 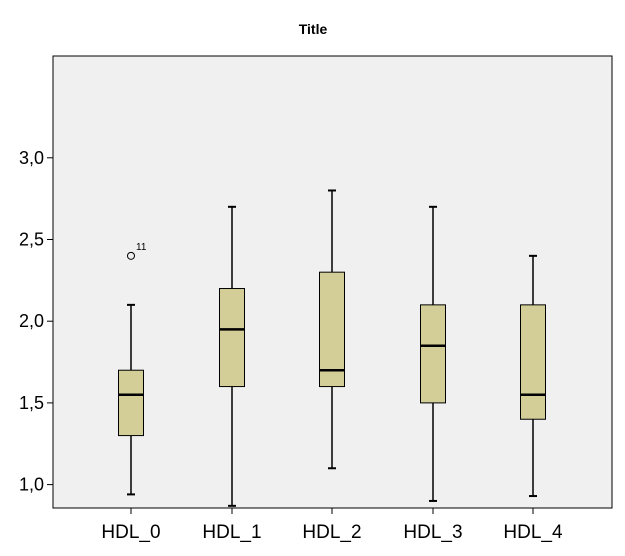 I want to click on y-tick-label: 3,0, so click(x=31, y=158).